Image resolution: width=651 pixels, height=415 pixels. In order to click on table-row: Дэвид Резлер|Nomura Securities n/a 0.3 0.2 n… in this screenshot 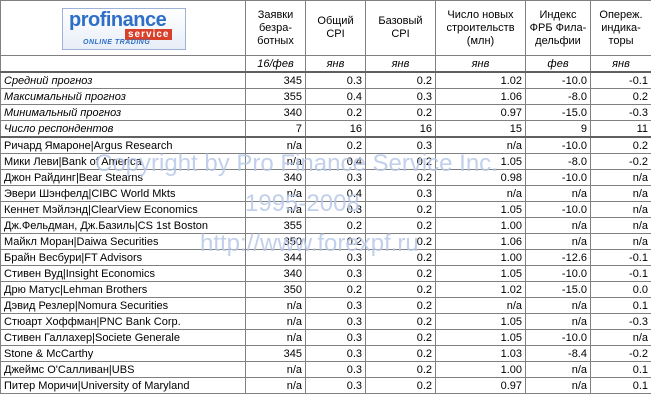, I will do `click(325, 305)`.